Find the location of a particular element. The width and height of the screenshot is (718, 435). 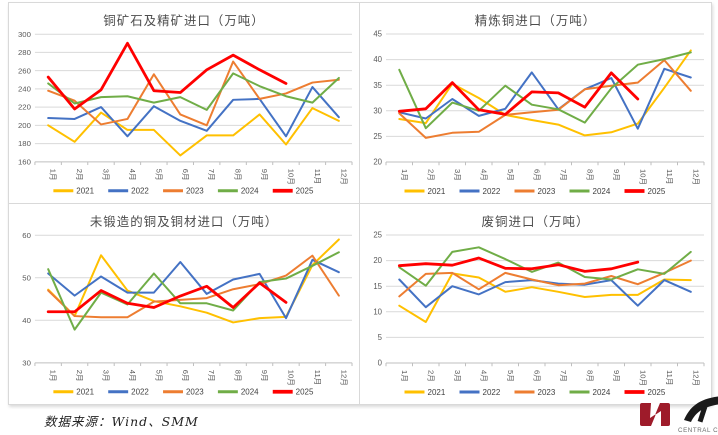

y-axis-labels: 0 5 10 15 20 25 is located at coordinates (377, 299).